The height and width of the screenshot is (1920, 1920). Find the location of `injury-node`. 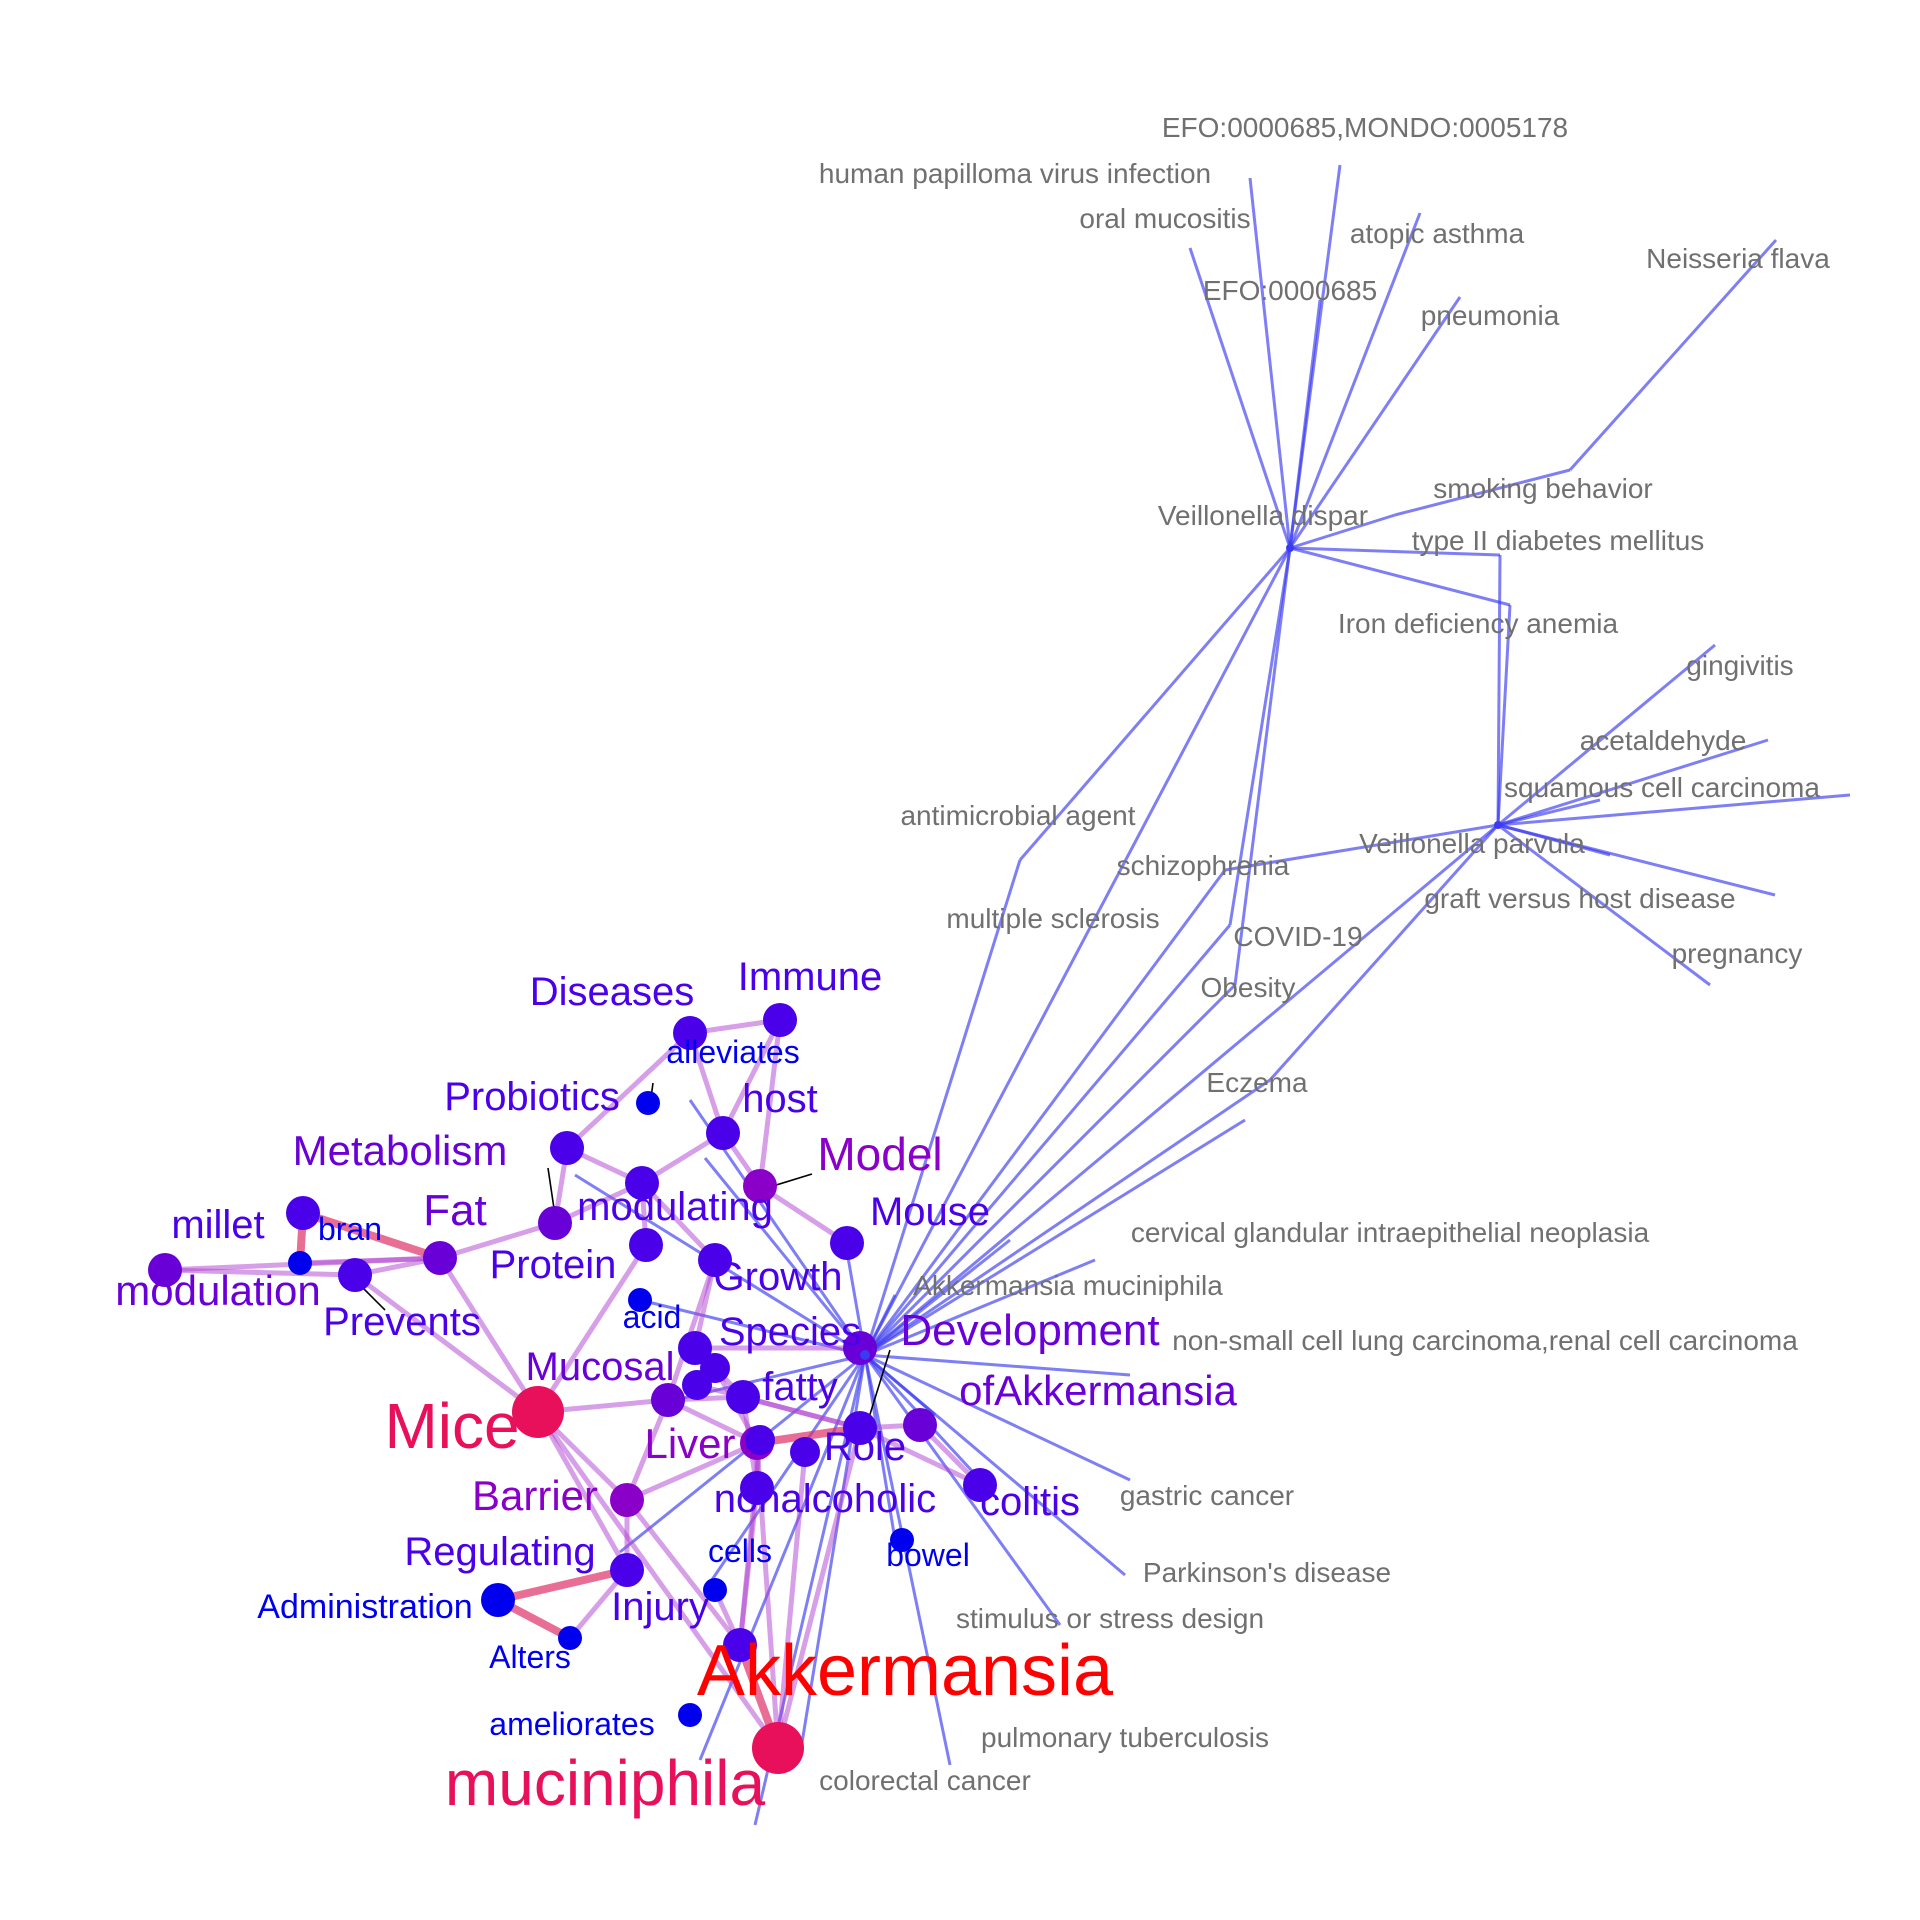

injury-node is located at coordinates (740, 1645).